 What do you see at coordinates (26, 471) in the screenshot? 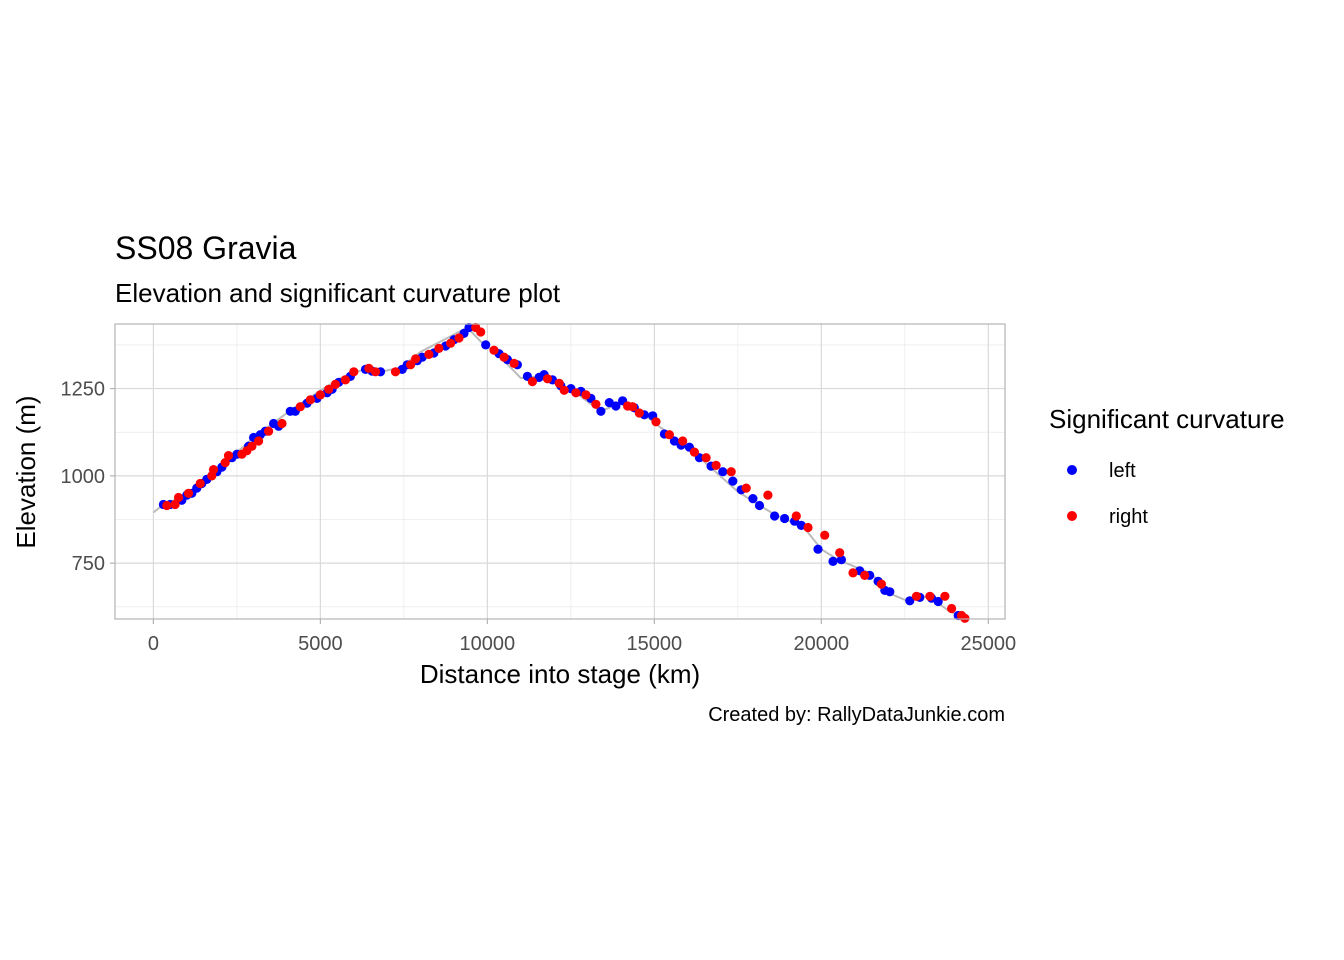
I see `y-axis-title: Elevation (m)` at bounding box center [26, 471].